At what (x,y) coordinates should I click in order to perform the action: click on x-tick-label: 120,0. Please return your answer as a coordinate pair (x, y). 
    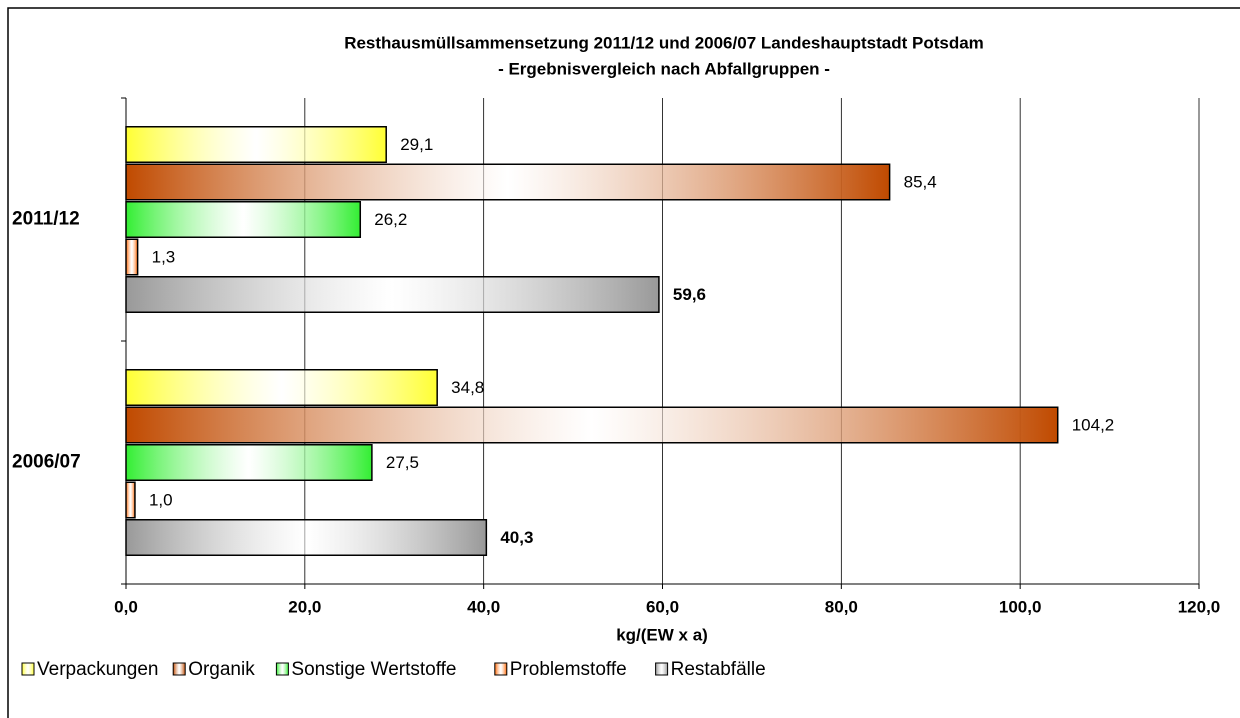
    Looking at the image, I should click on (1199, 606).